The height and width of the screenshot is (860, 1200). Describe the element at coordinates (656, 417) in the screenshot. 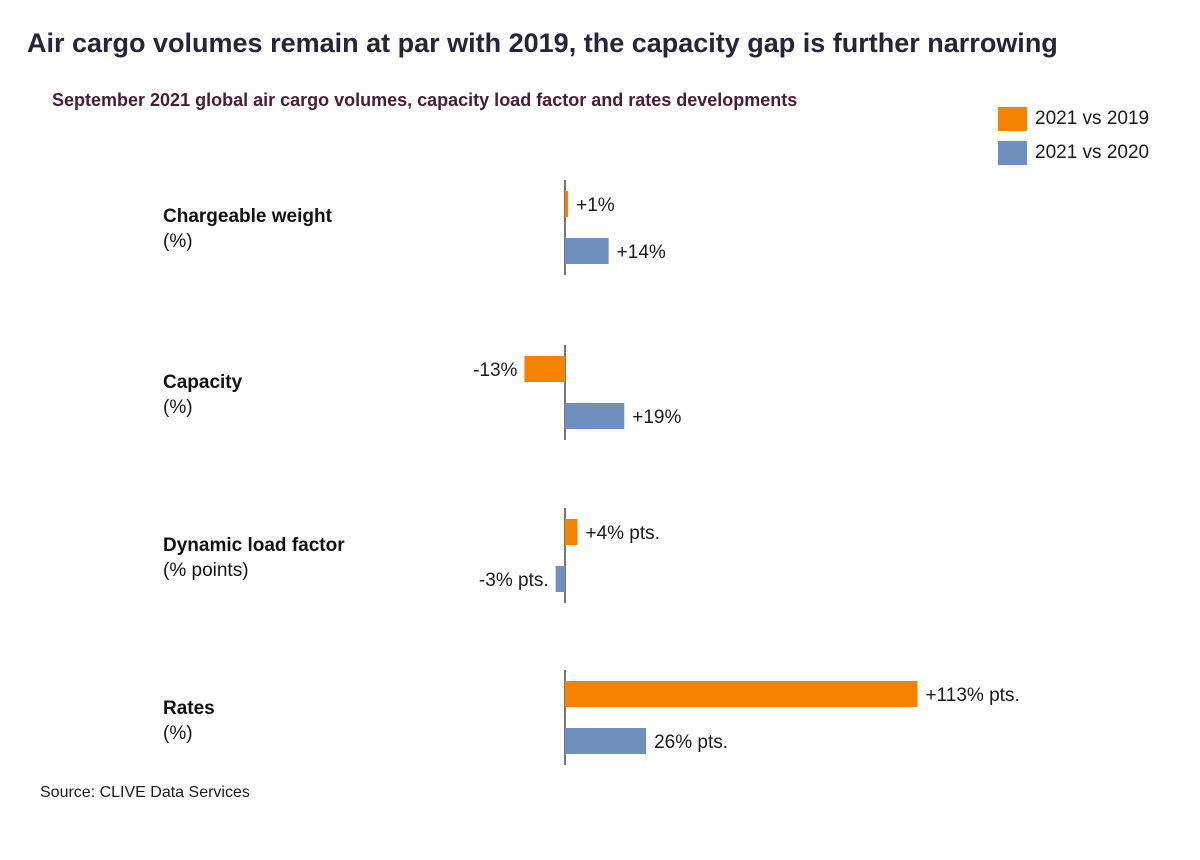

I see `data-label: +19%` at that location.